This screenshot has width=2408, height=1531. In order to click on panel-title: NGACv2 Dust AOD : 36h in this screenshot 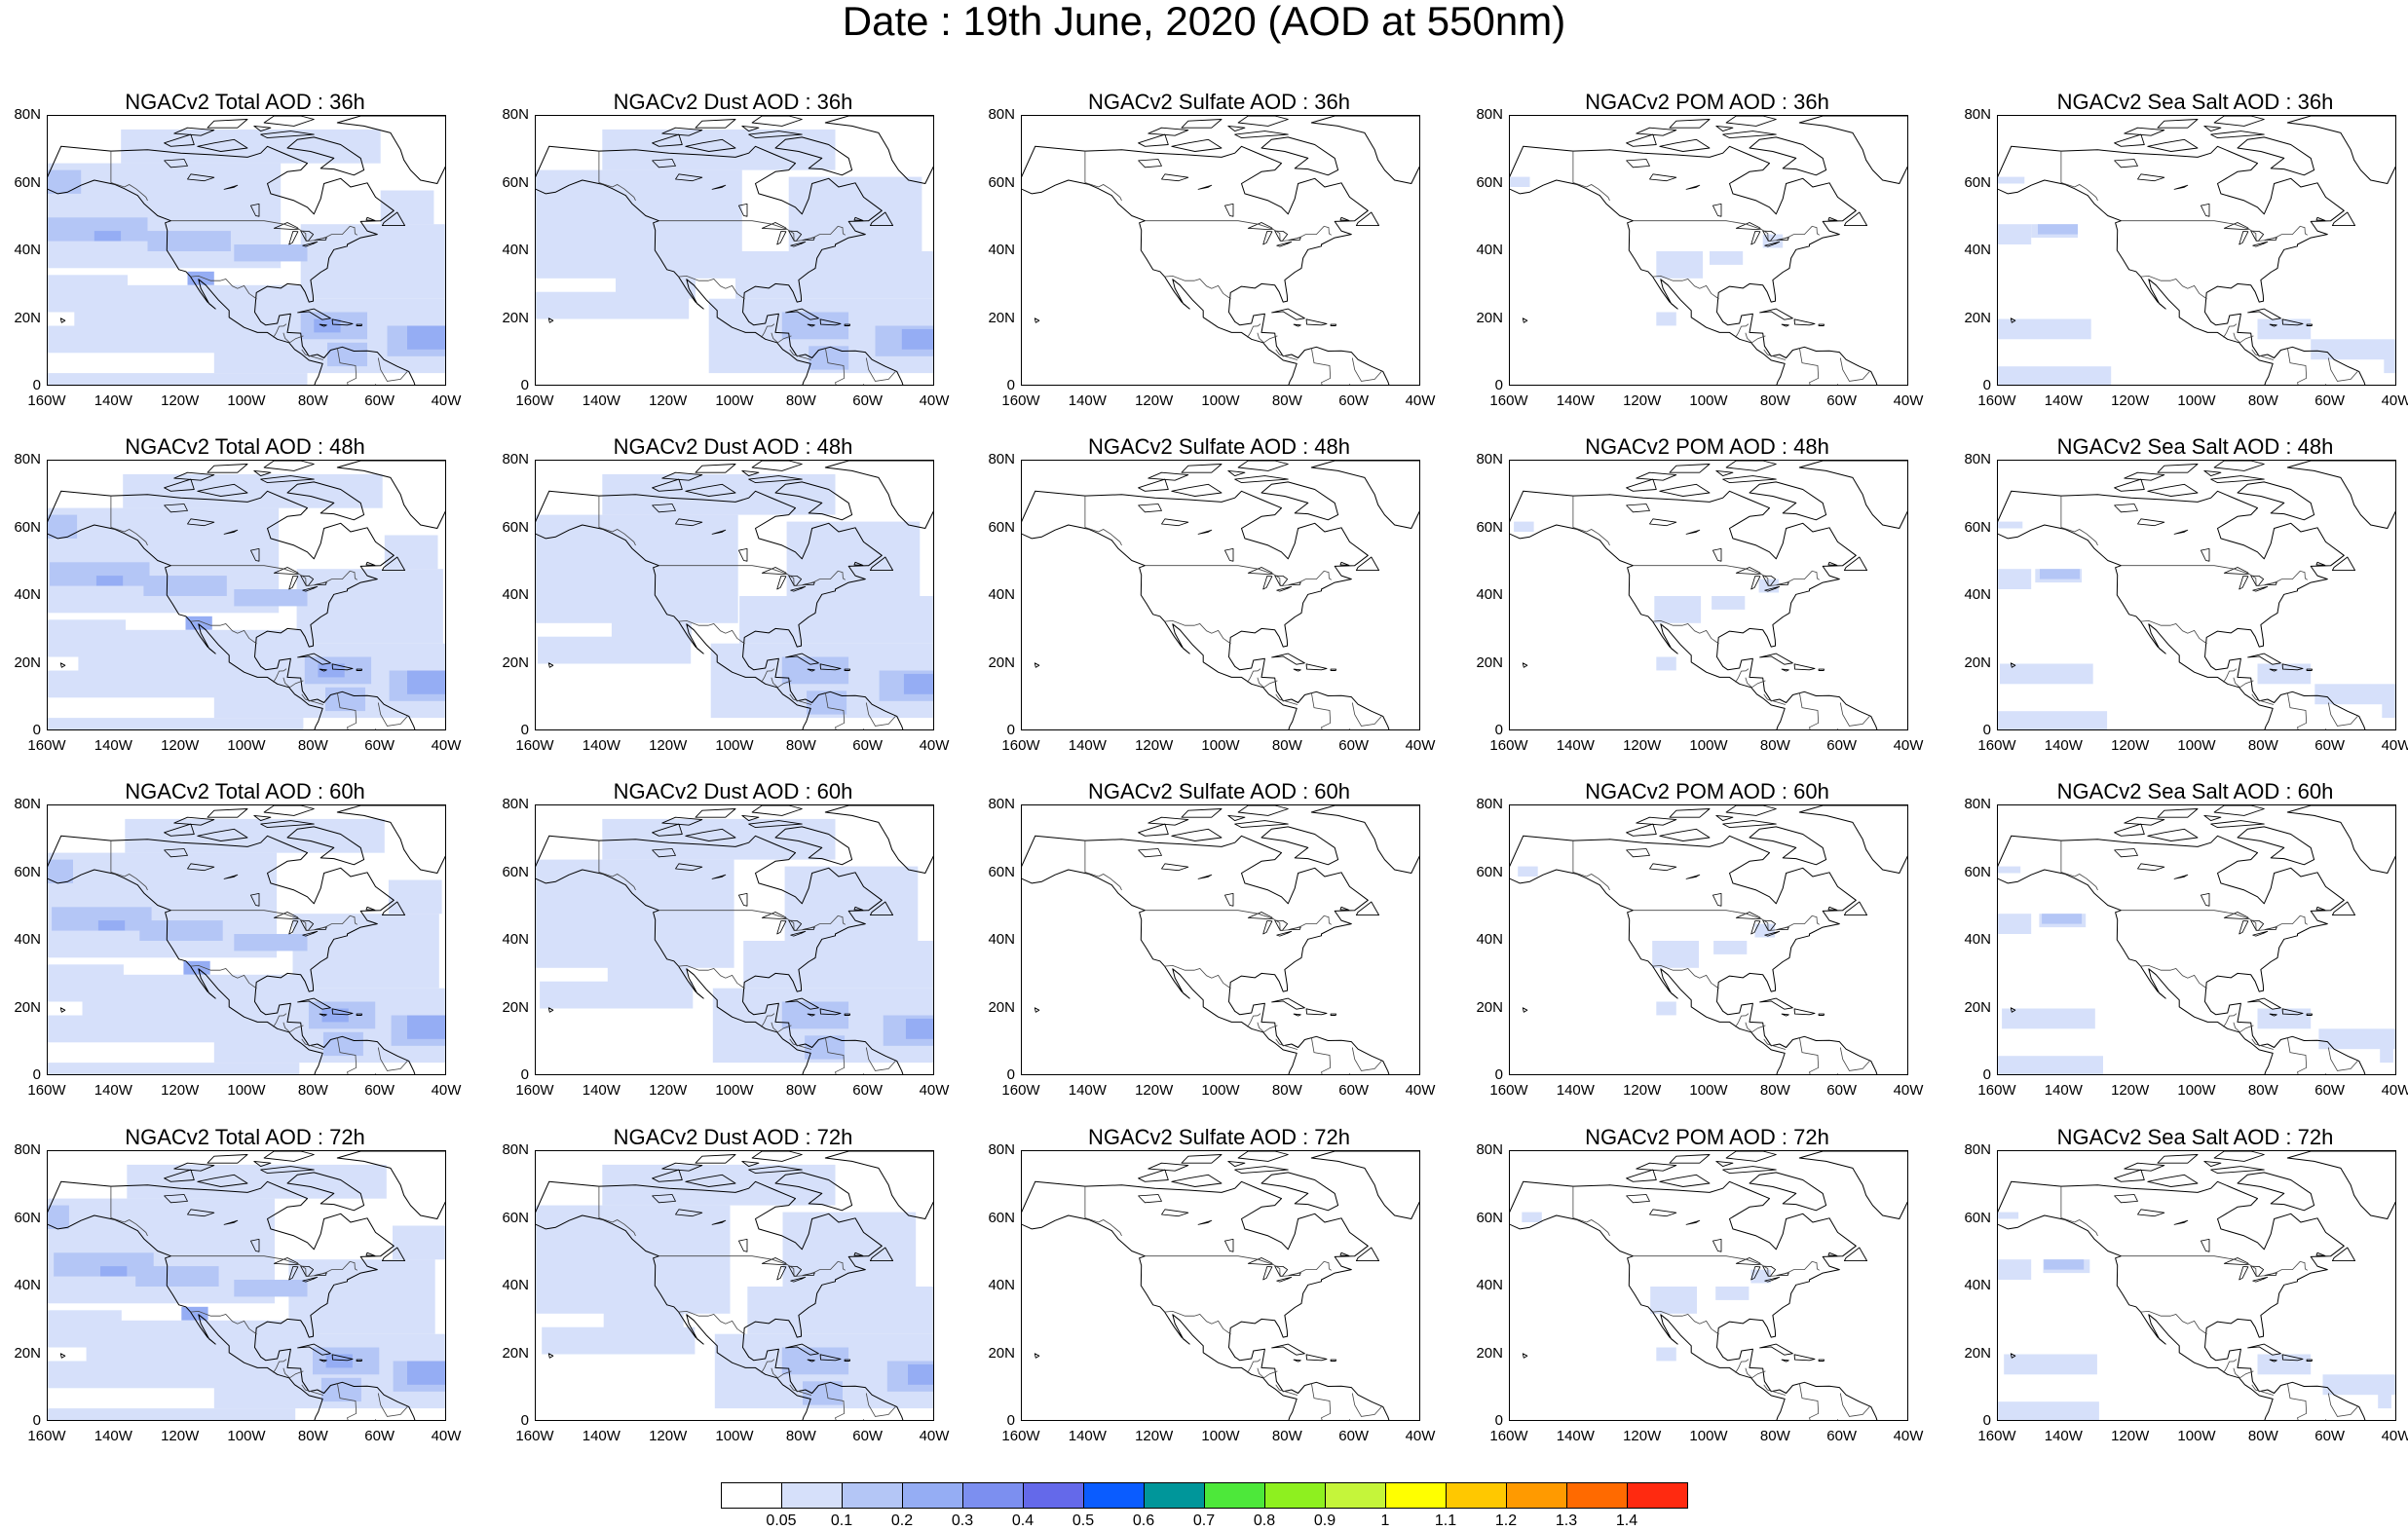, I will do `click(733, 102)`.